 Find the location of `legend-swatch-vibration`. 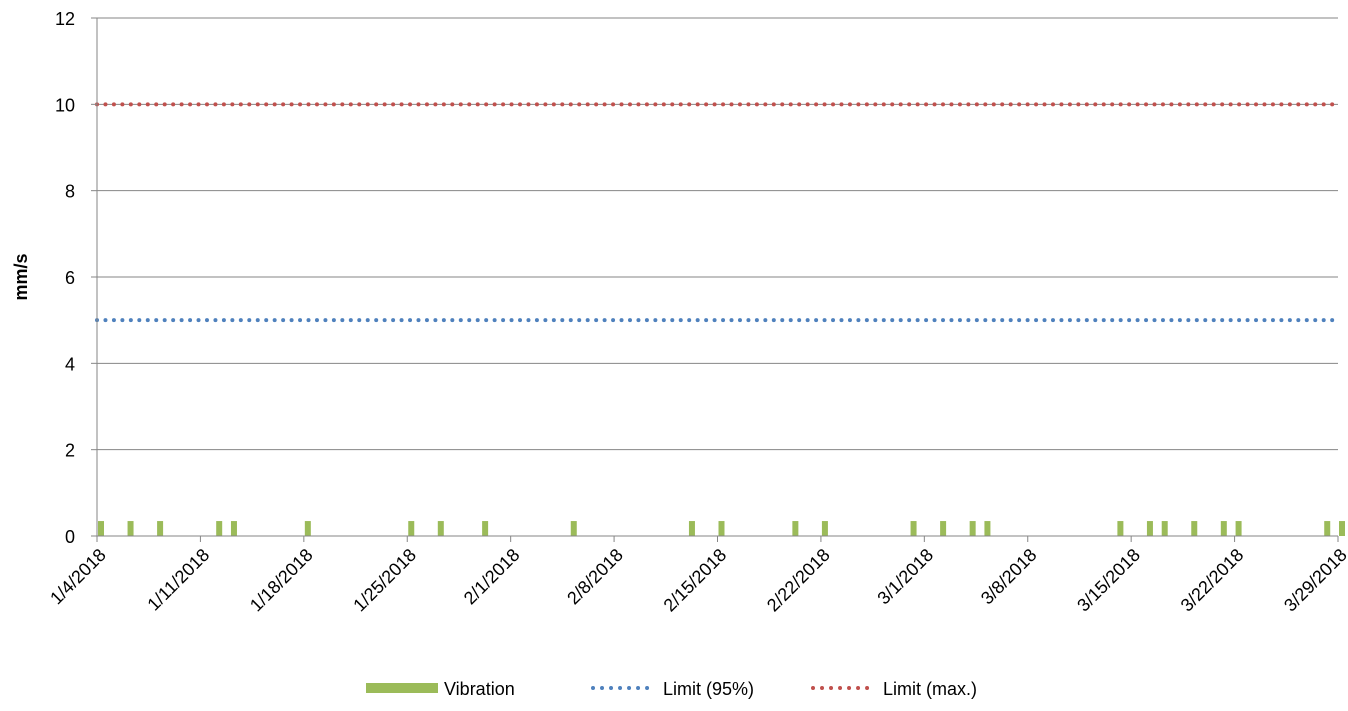

legend-swatch-vibration is located at coordinates (402, 688).